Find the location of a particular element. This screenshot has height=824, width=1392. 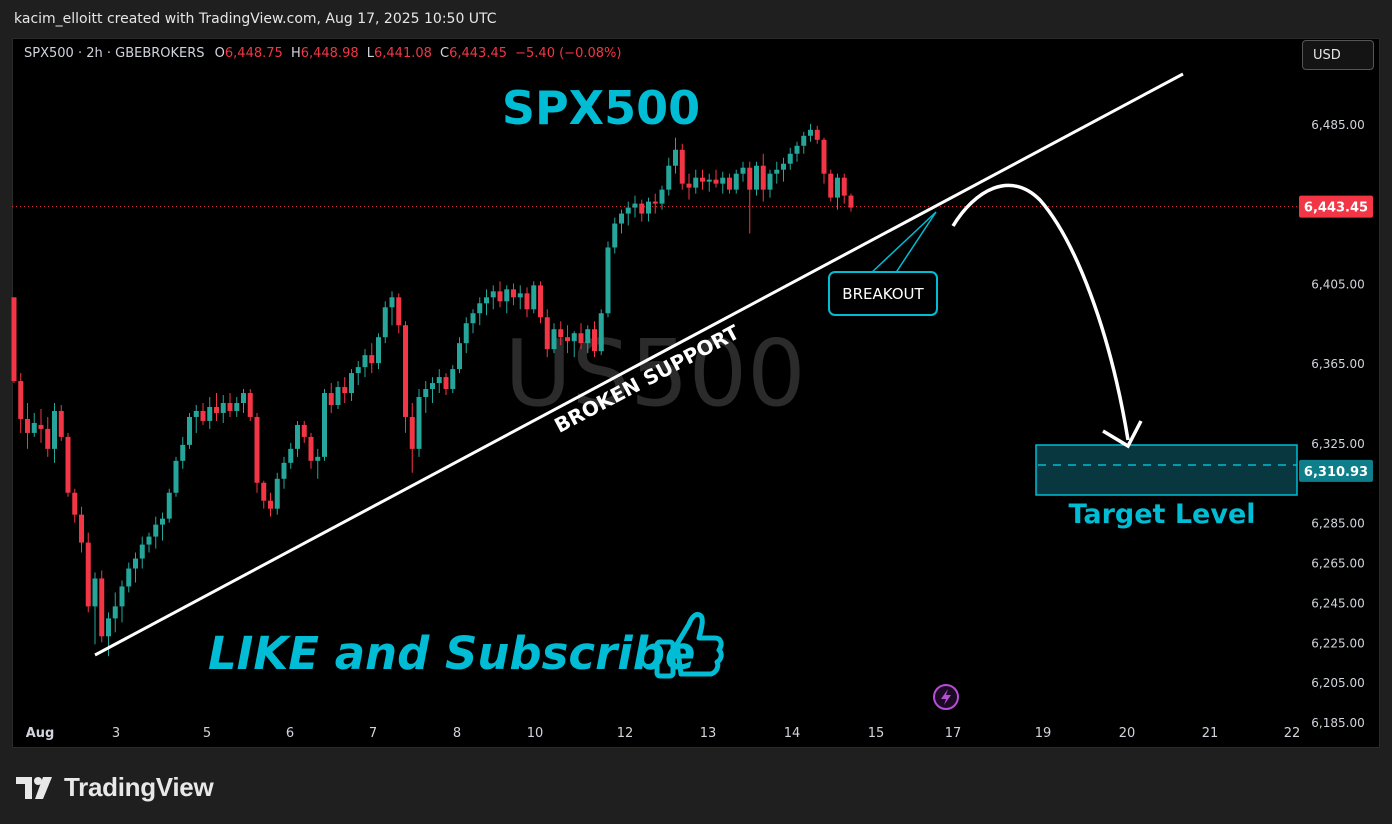

time-tick-label: 13 is located at coordinates (708, 733).